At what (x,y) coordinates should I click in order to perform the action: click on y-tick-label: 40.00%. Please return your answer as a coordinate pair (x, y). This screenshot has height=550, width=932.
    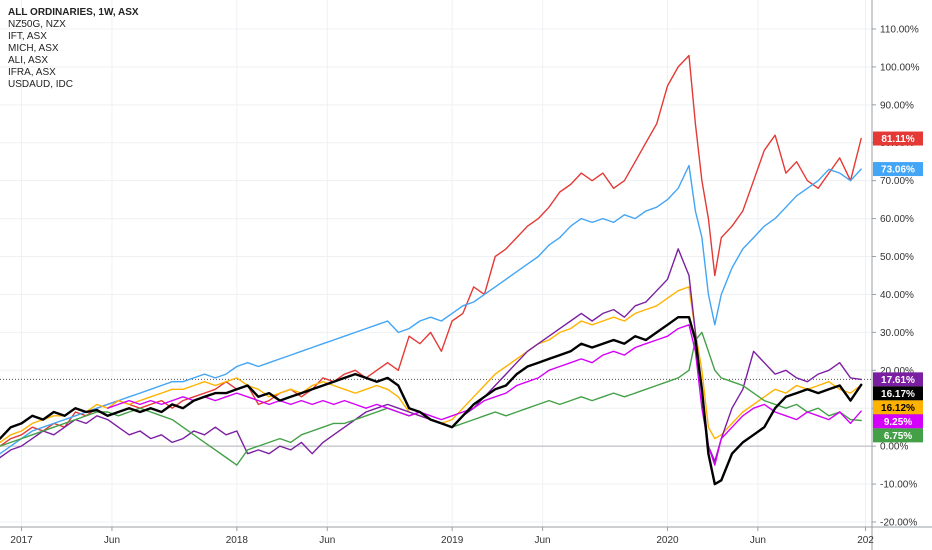
    Looking at the image, I should click on (897, 295).